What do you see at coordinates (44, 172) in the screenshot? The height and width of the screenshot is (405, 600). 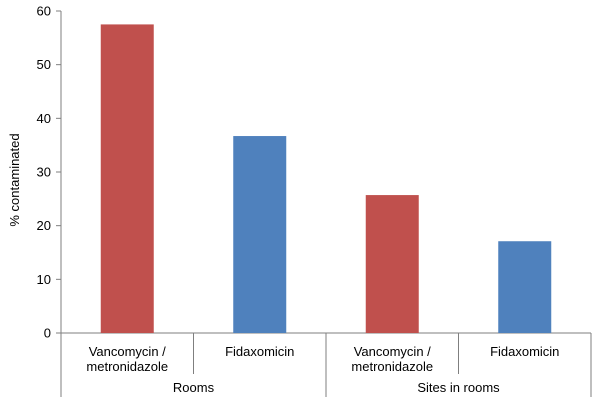 I see `y-tick-label: 30` at bounding box center [44, 172].